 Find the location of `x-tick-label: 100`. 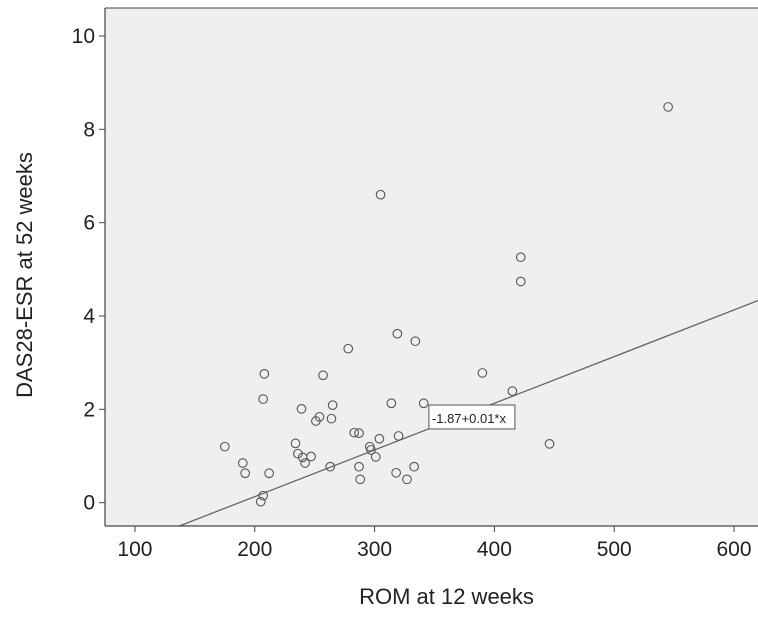

x-tick-label: 100 is located at coordinates (134, 549).